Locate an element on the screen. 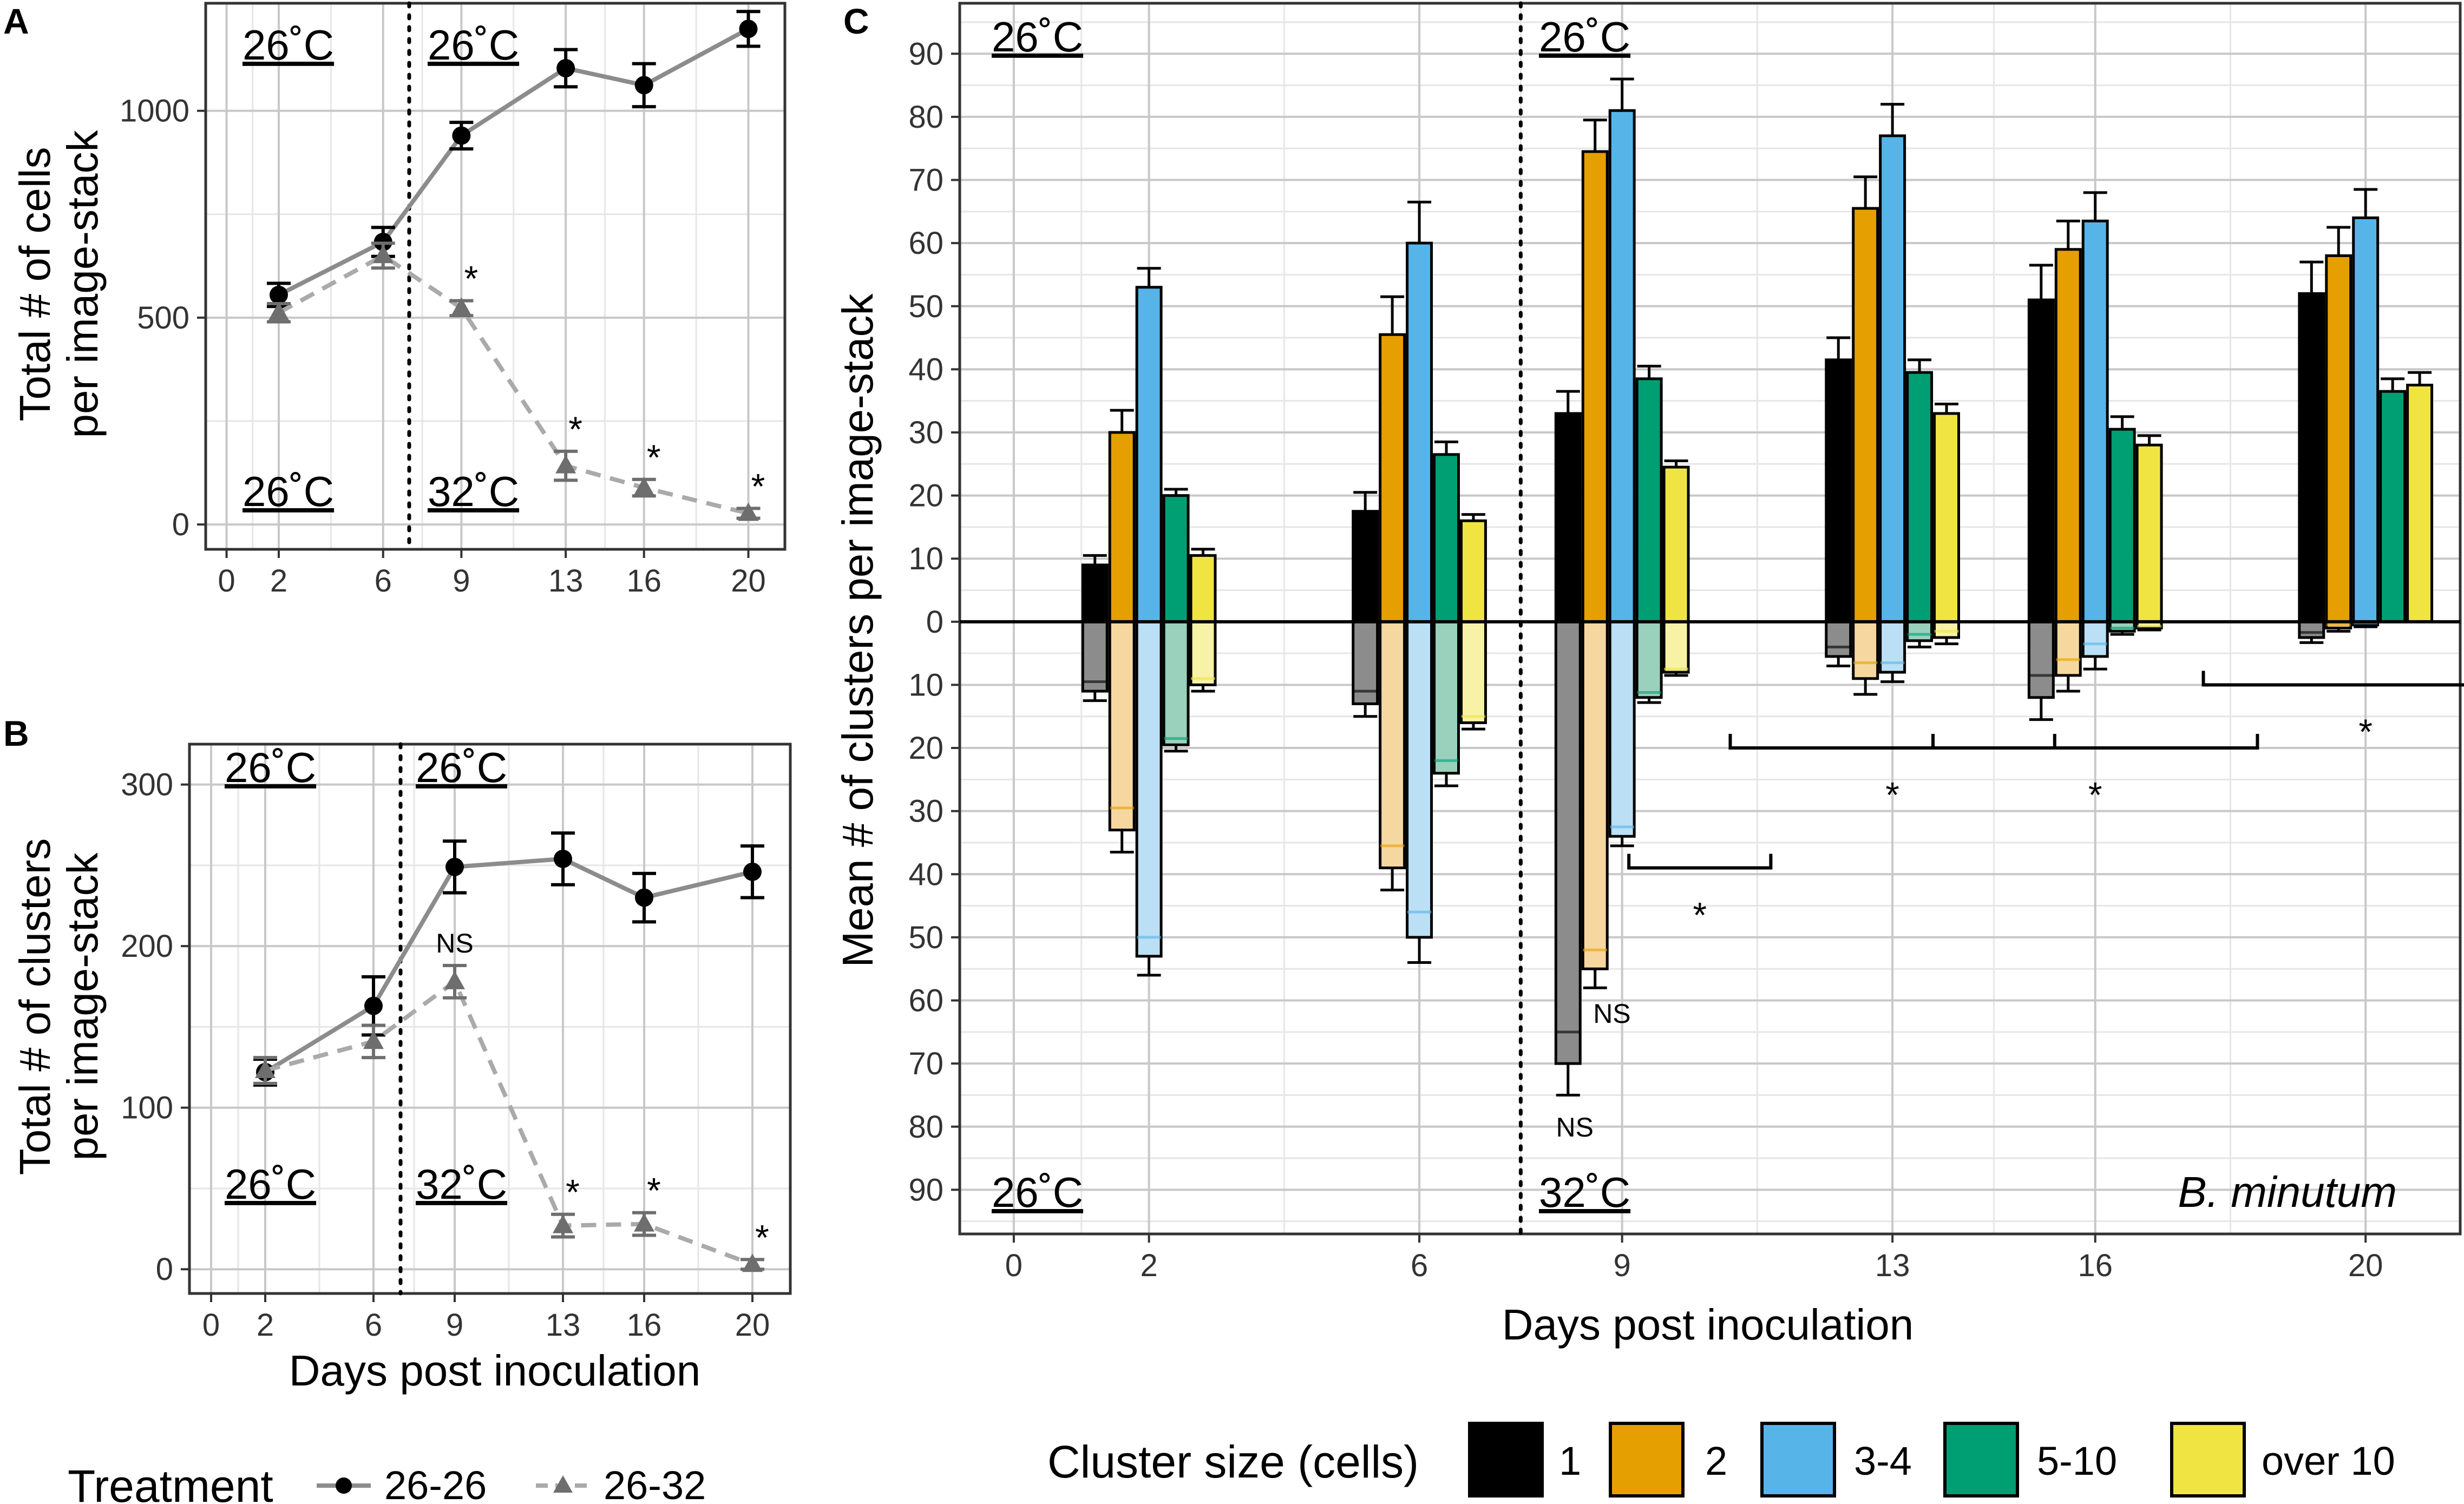  panel-a-xtick-label: 20 is located at coordinates (748, 581).